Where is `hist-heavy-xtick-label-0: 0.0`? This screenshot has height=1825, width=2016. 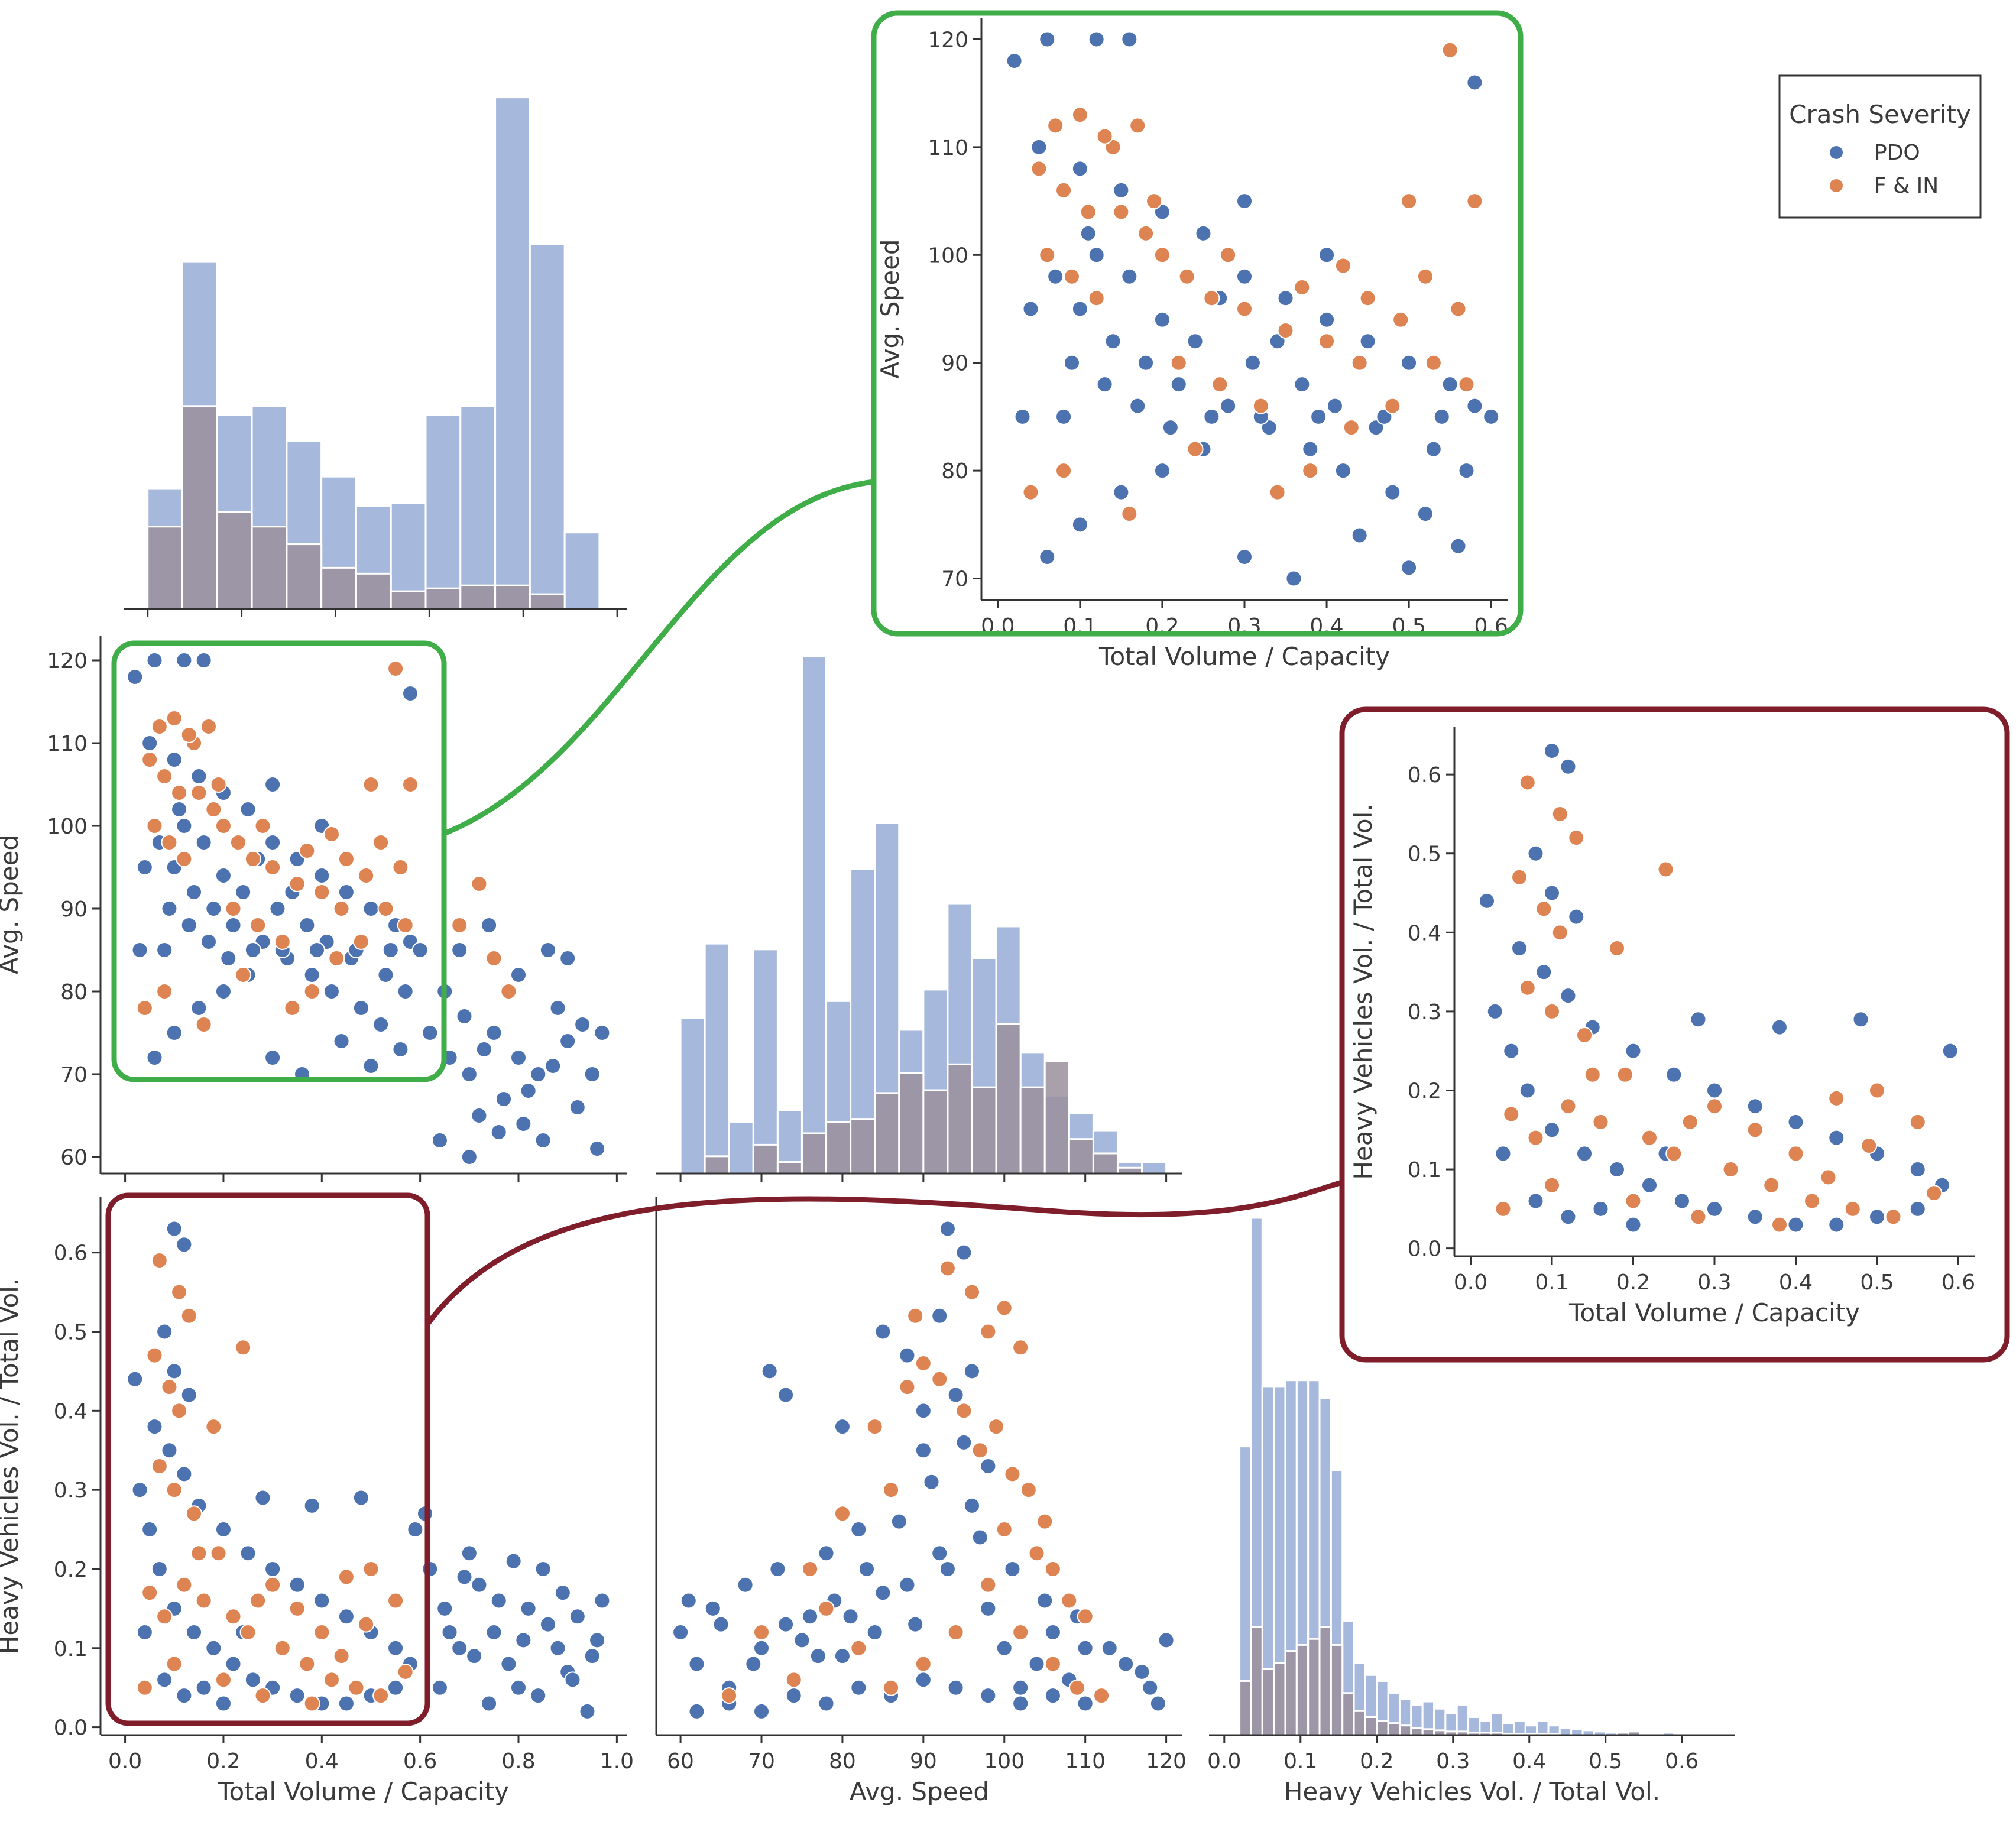
hist-heavy-xtick-label-0: 0.0 is located at coordinates (1224, 1761).